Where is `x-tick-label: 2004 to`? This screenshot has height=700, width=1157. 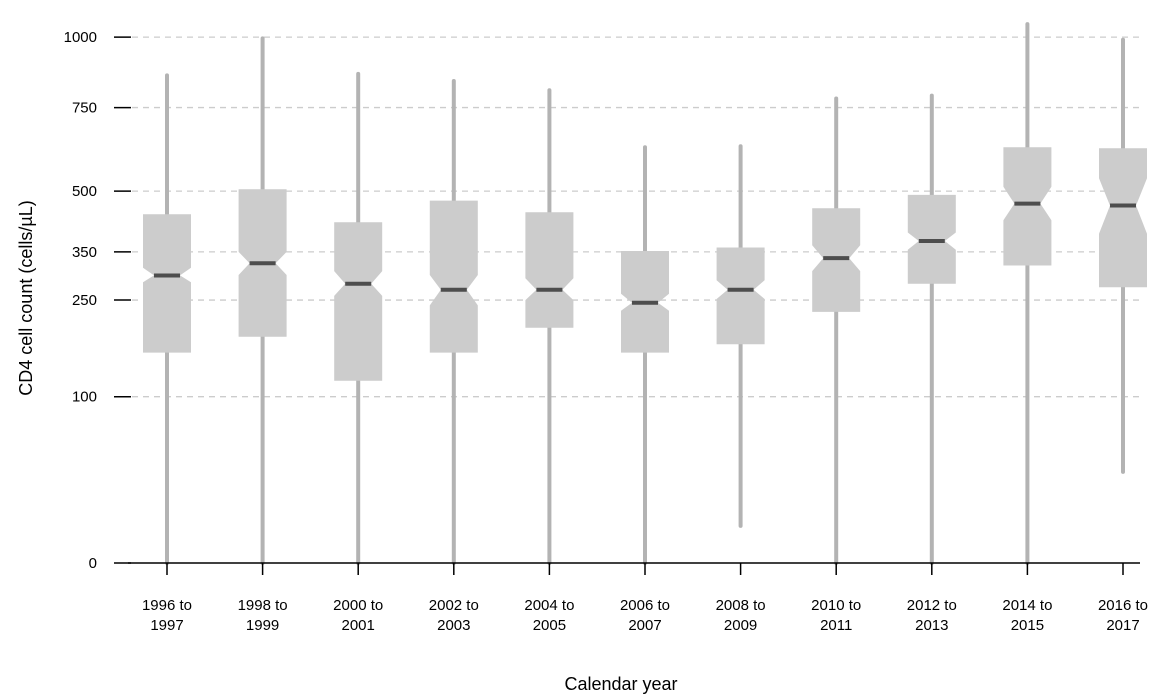
x-tick-label: 2004 to is located at coordinates (549, 605).